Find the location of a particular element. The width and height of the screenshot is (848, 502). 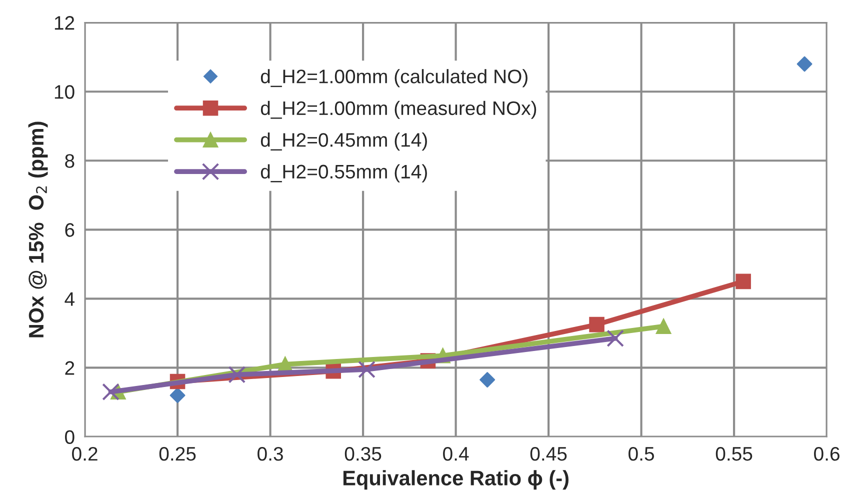

x-tick-label: 0.2 is located at coordinates (85, 453).